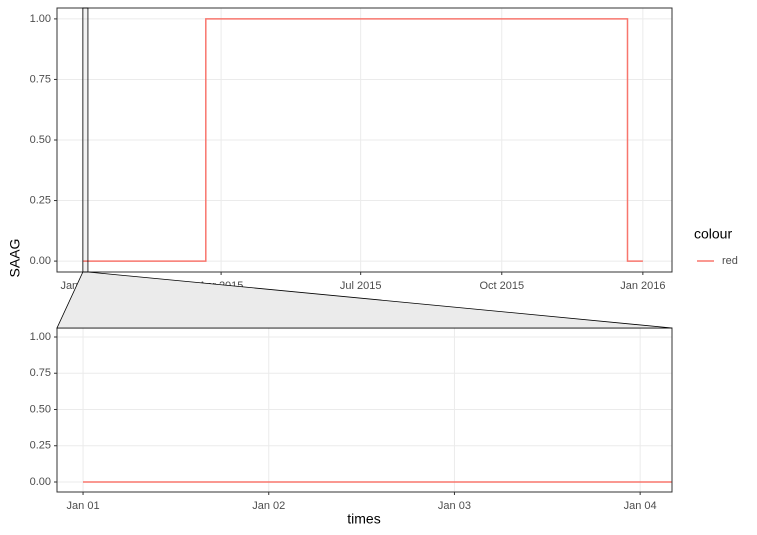 Image resolution: width=757 pixels, height=535 pixels. What do you see at coordinates (501, 286) in the screenshot?
I see `x-tick-label: Oct 2015` at bounding box center [501, 286].